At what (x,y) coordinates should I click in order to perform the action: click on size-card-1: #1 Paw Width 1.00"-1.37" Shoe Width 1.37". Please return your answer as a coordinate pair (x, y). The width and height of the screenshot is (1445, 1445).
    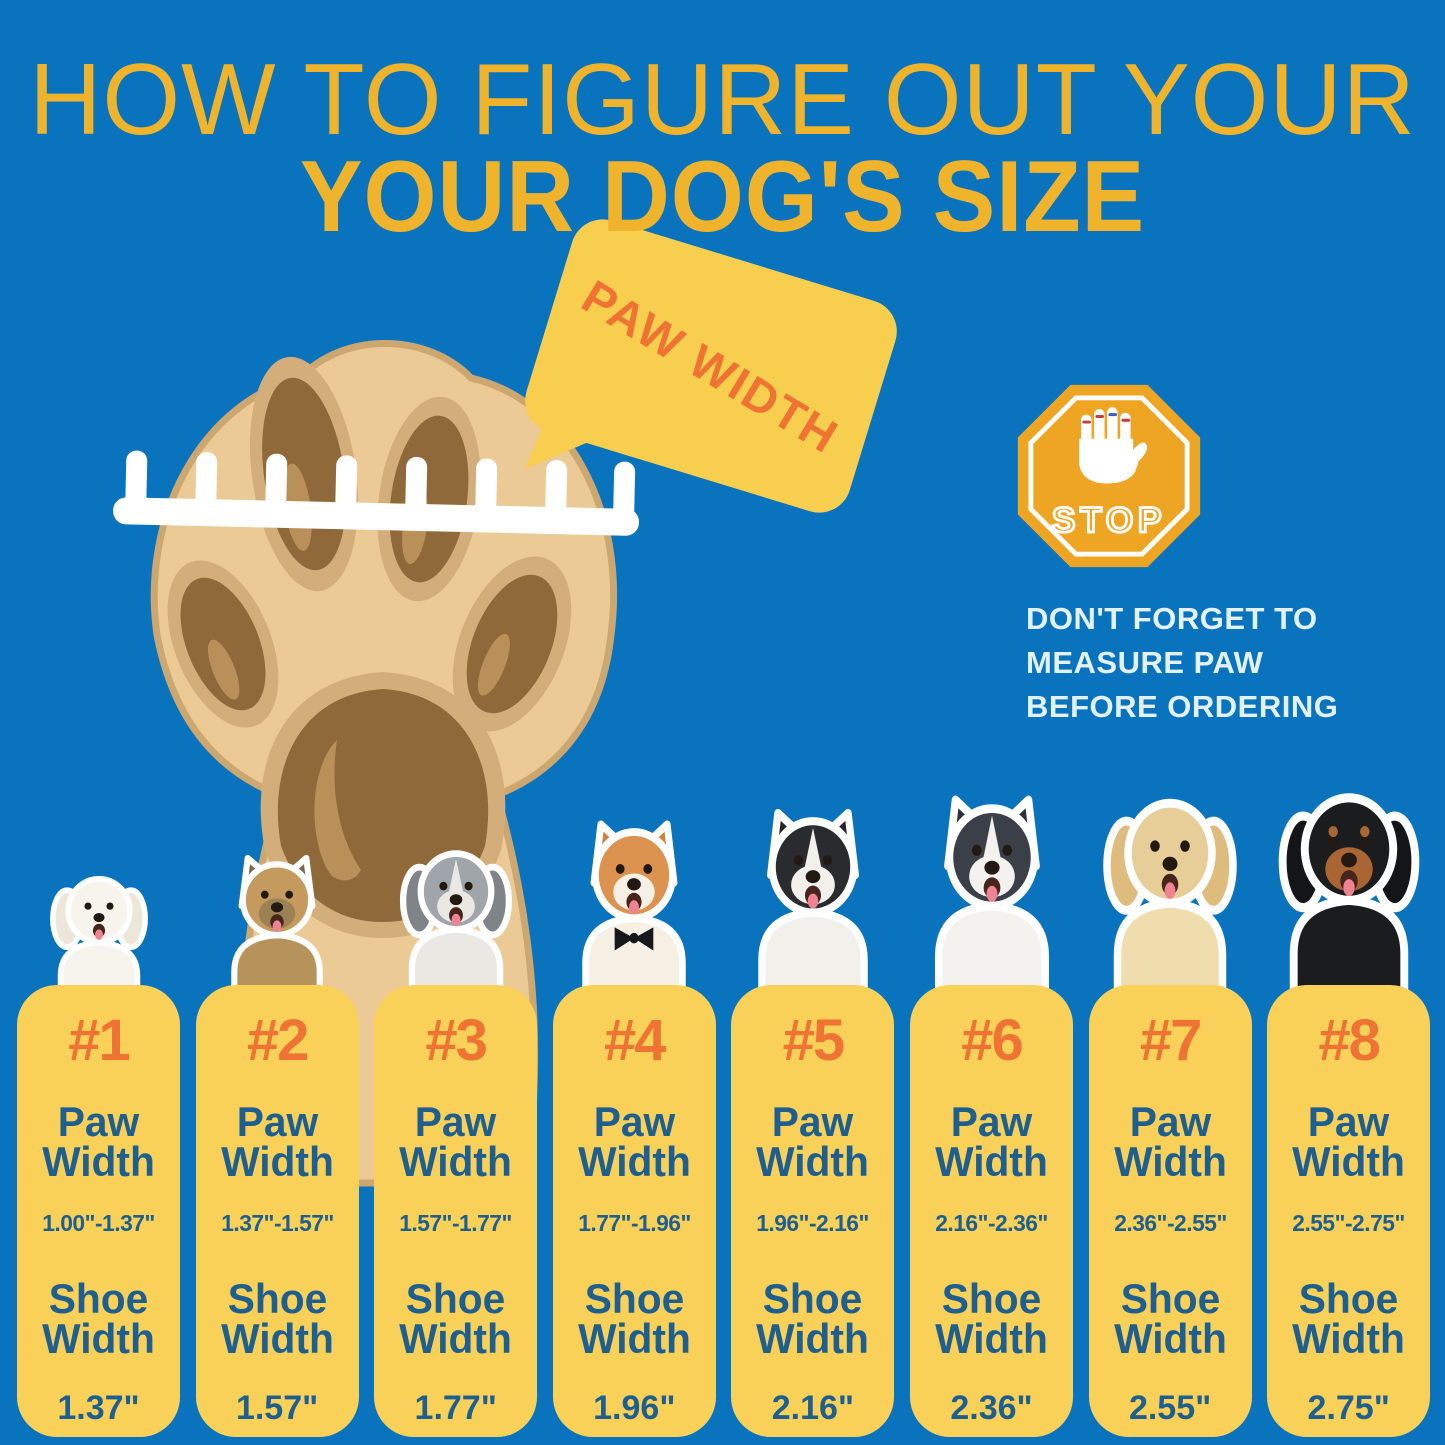
    Looking at the image, I should click on (98, 1211).